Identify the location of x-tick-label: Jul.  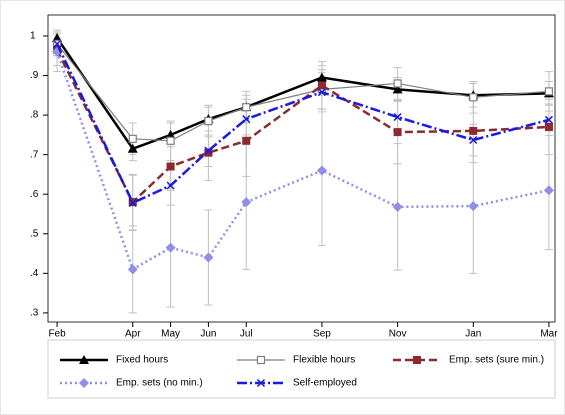
(246, 334).